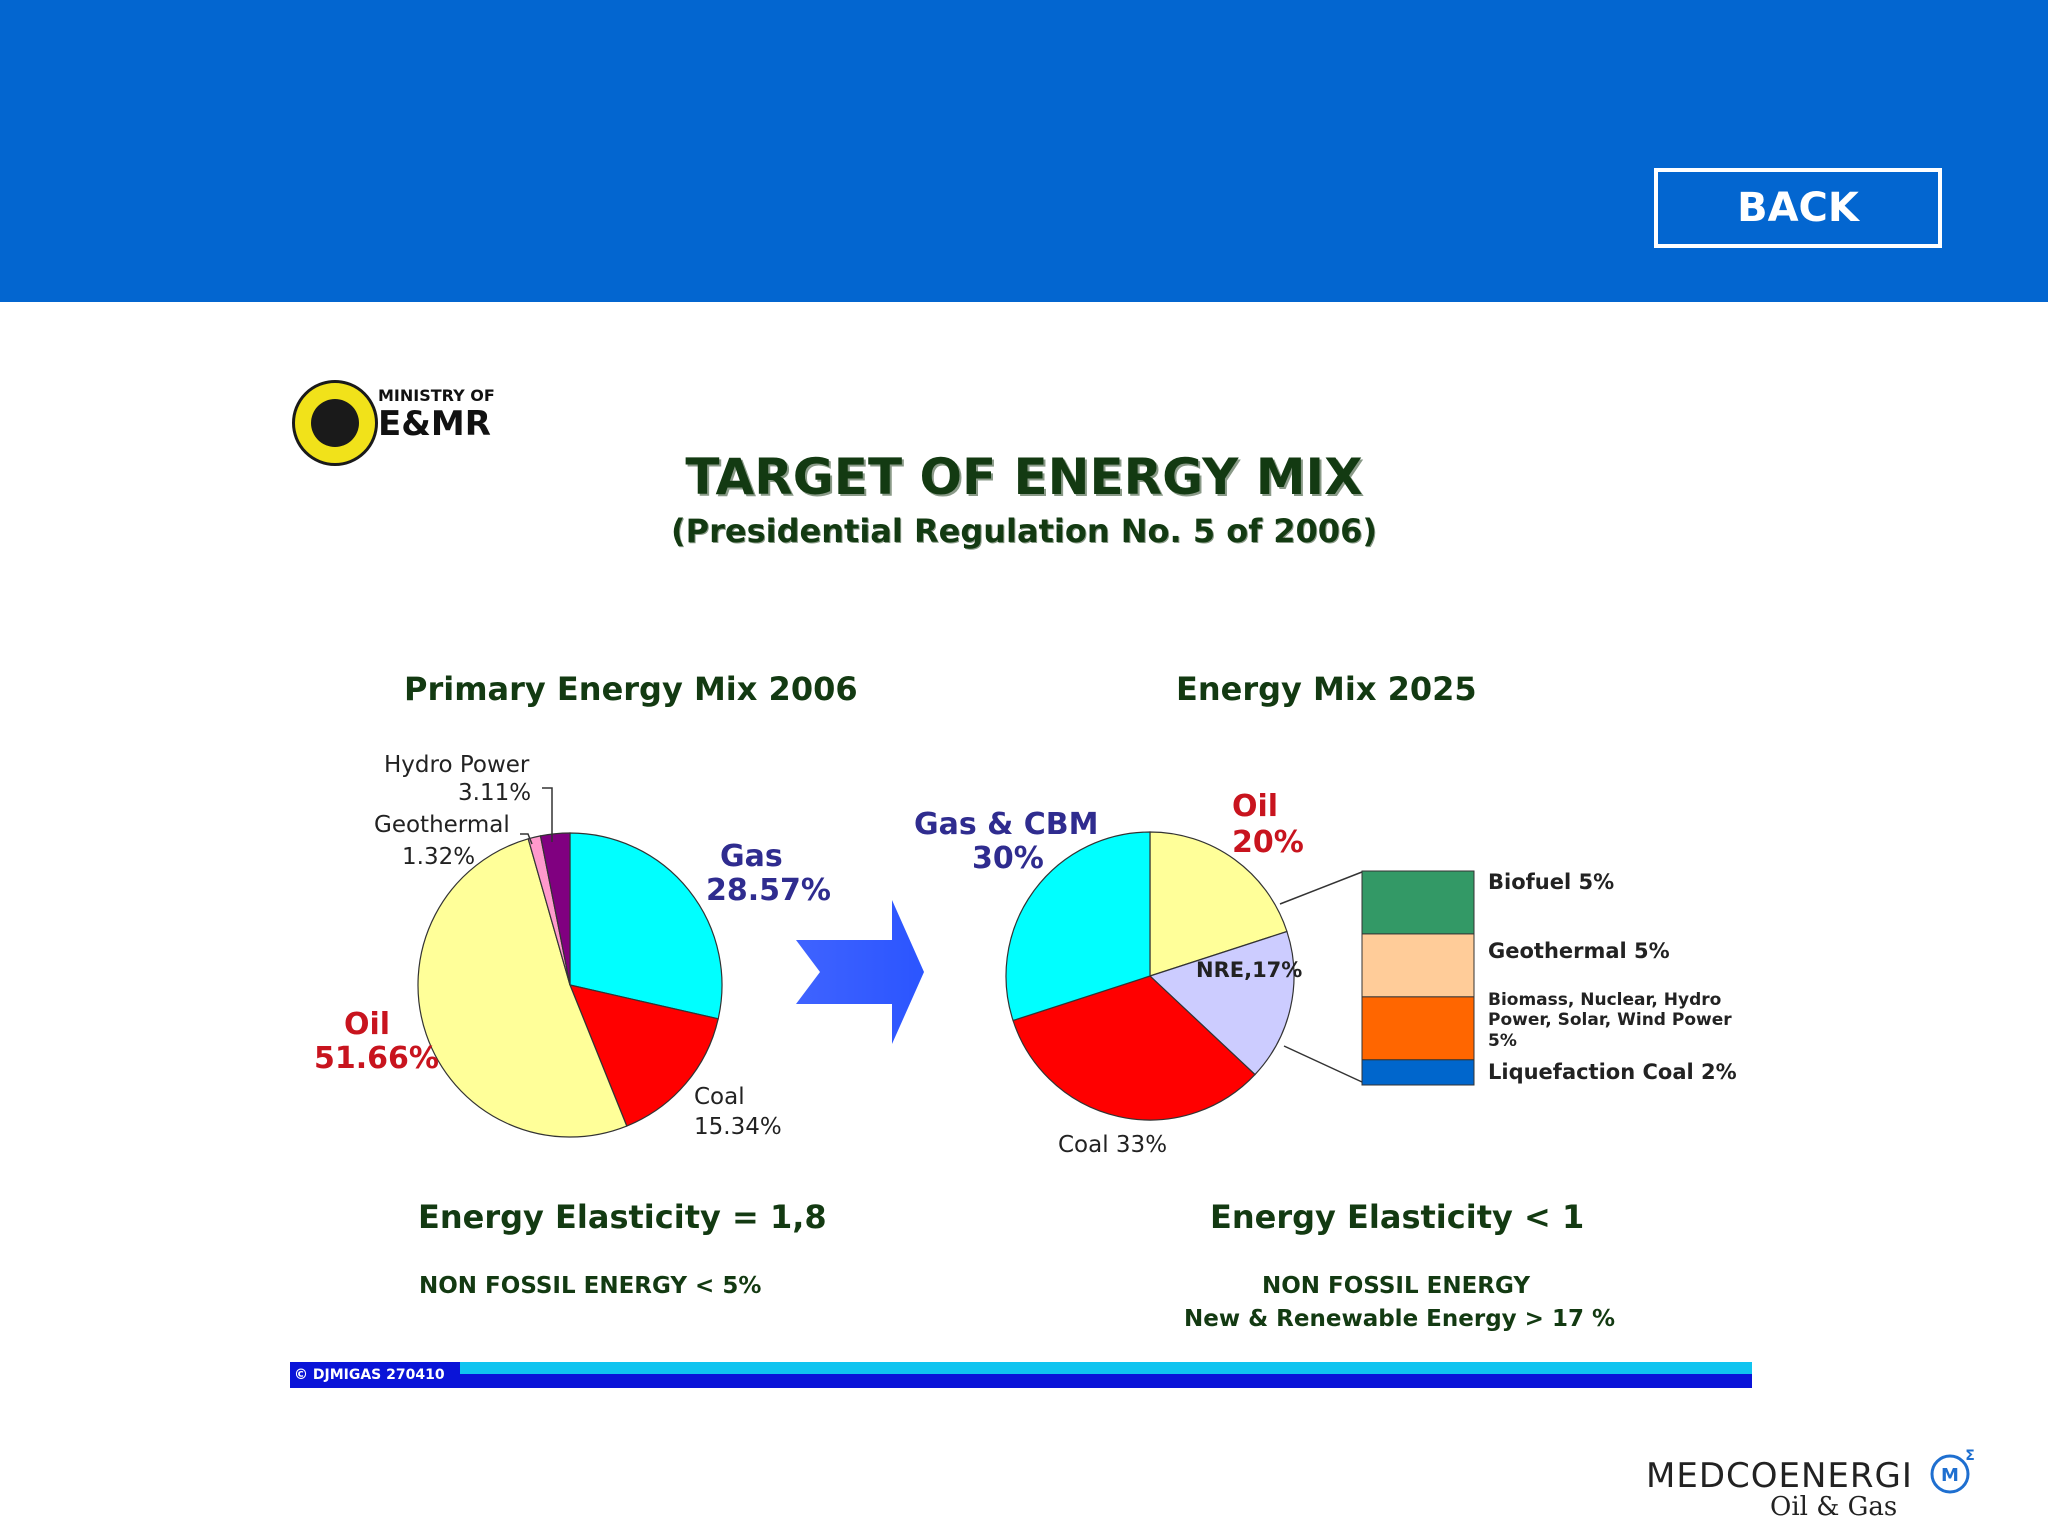 Image resolution: width=2048 pixels, height=1536 pixels. What do you see at coordinates (738, 1127) in the screenshot?
I see `label-coal-value: 15.34%` at bounding box center [738, 1127].